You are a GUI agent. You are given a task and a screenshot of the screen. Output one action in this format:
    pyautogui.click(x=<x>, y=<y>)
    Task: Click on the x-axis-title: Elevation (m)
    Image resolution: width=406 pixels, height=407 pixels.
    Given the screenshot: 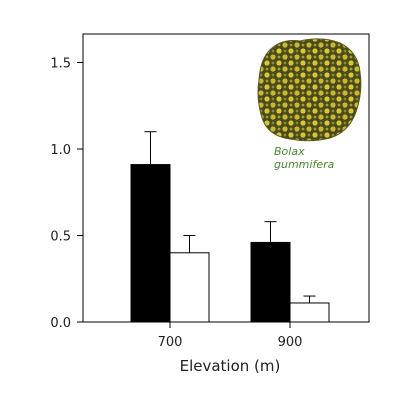 What is the action you would take?
    pyautogui.click(x=230, y=366)
    